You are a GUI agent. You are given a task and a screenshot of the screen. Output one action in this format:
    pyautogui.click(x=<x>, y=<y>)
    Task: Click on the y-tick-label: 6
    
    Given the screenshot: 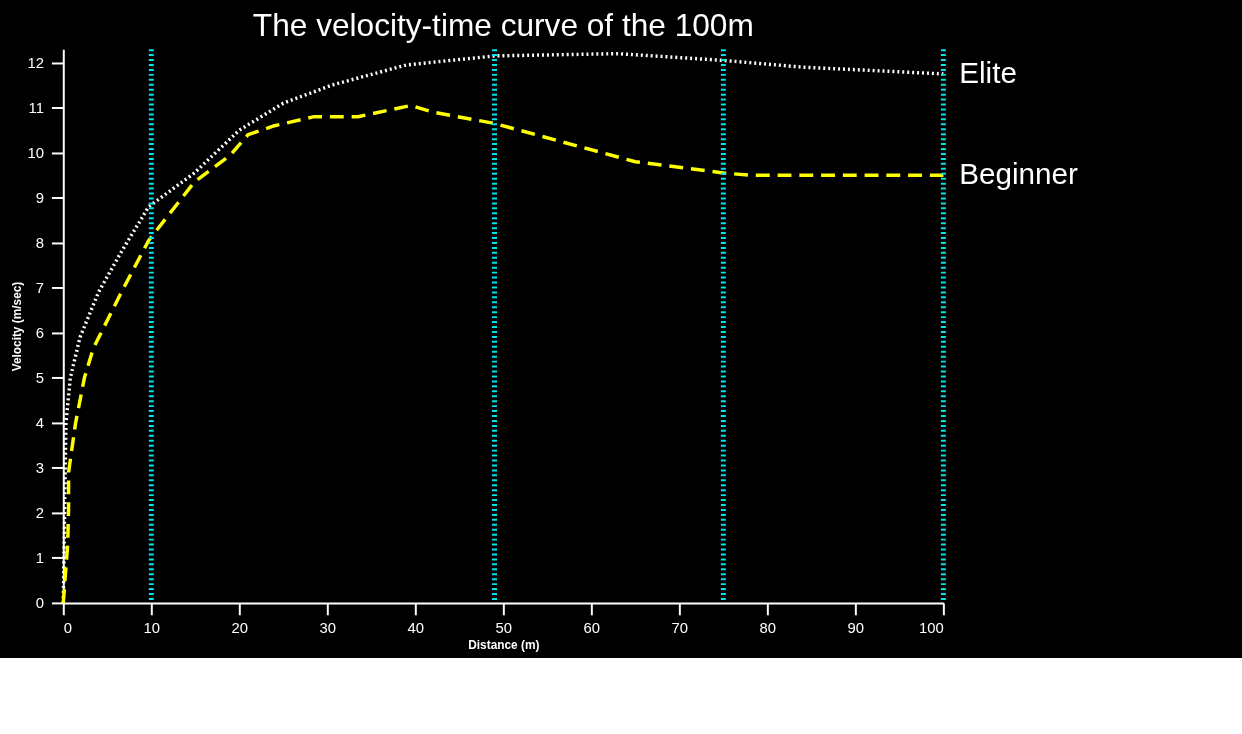 What is the action you would take?
    pyautogui.click(x=39, y=333)
    